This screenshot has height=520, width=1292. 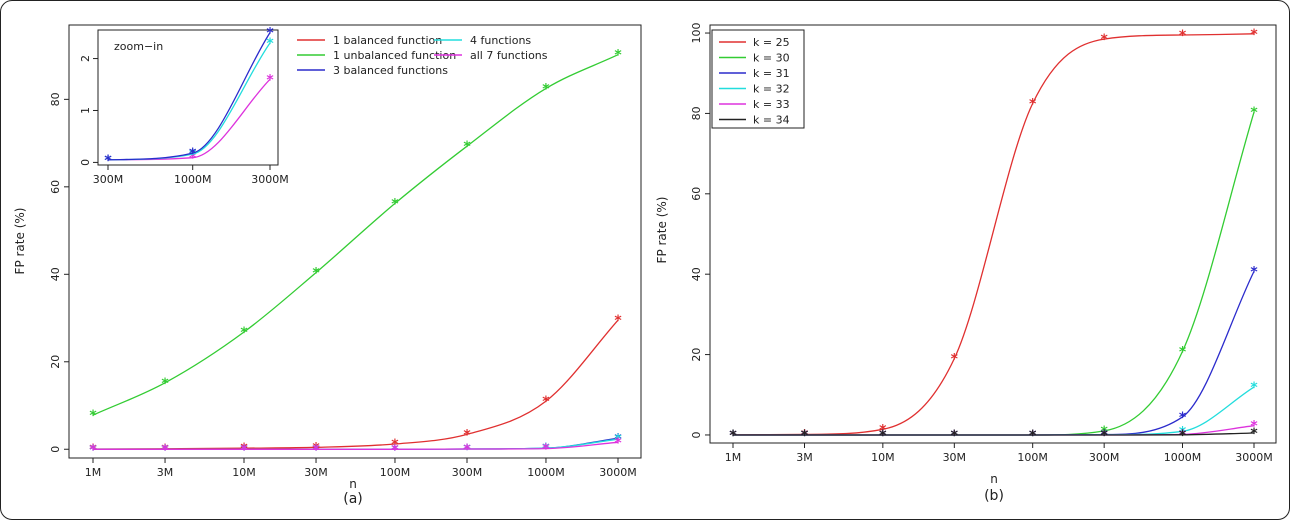 What do you see at coordinates (804, 457) in the screenshot?
I see `panel-b-x-tick-label: 3M` at bounding box center [804, 457].